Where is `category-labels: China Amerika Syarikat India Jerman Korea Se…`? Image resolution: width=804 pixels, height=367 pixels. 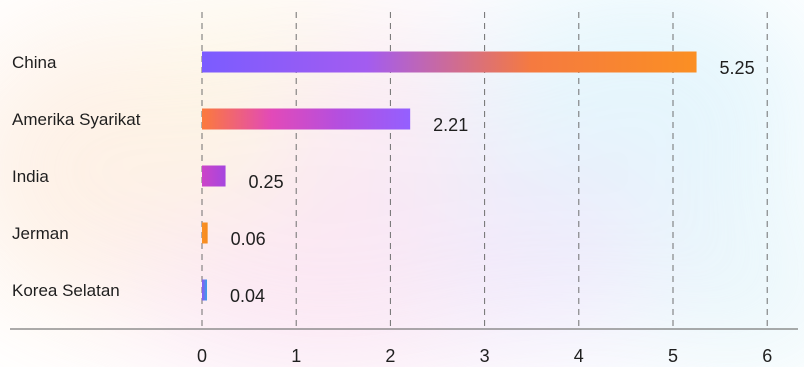
category-labels: China Amerika Syarikat India Jerman Korea Se… is located at coordinates (76, 176).